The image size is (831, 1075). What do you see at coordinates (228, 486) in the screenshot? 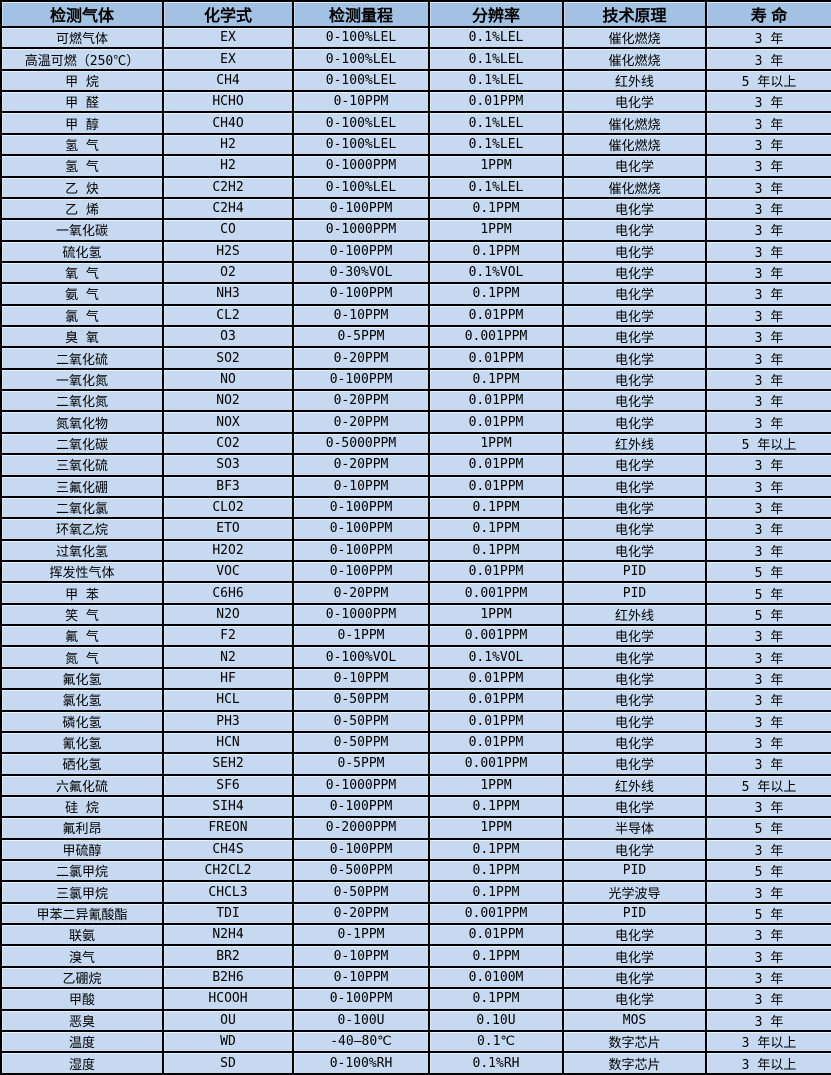
I see `cell-formula: BF3` at bounding box center [228, 486].